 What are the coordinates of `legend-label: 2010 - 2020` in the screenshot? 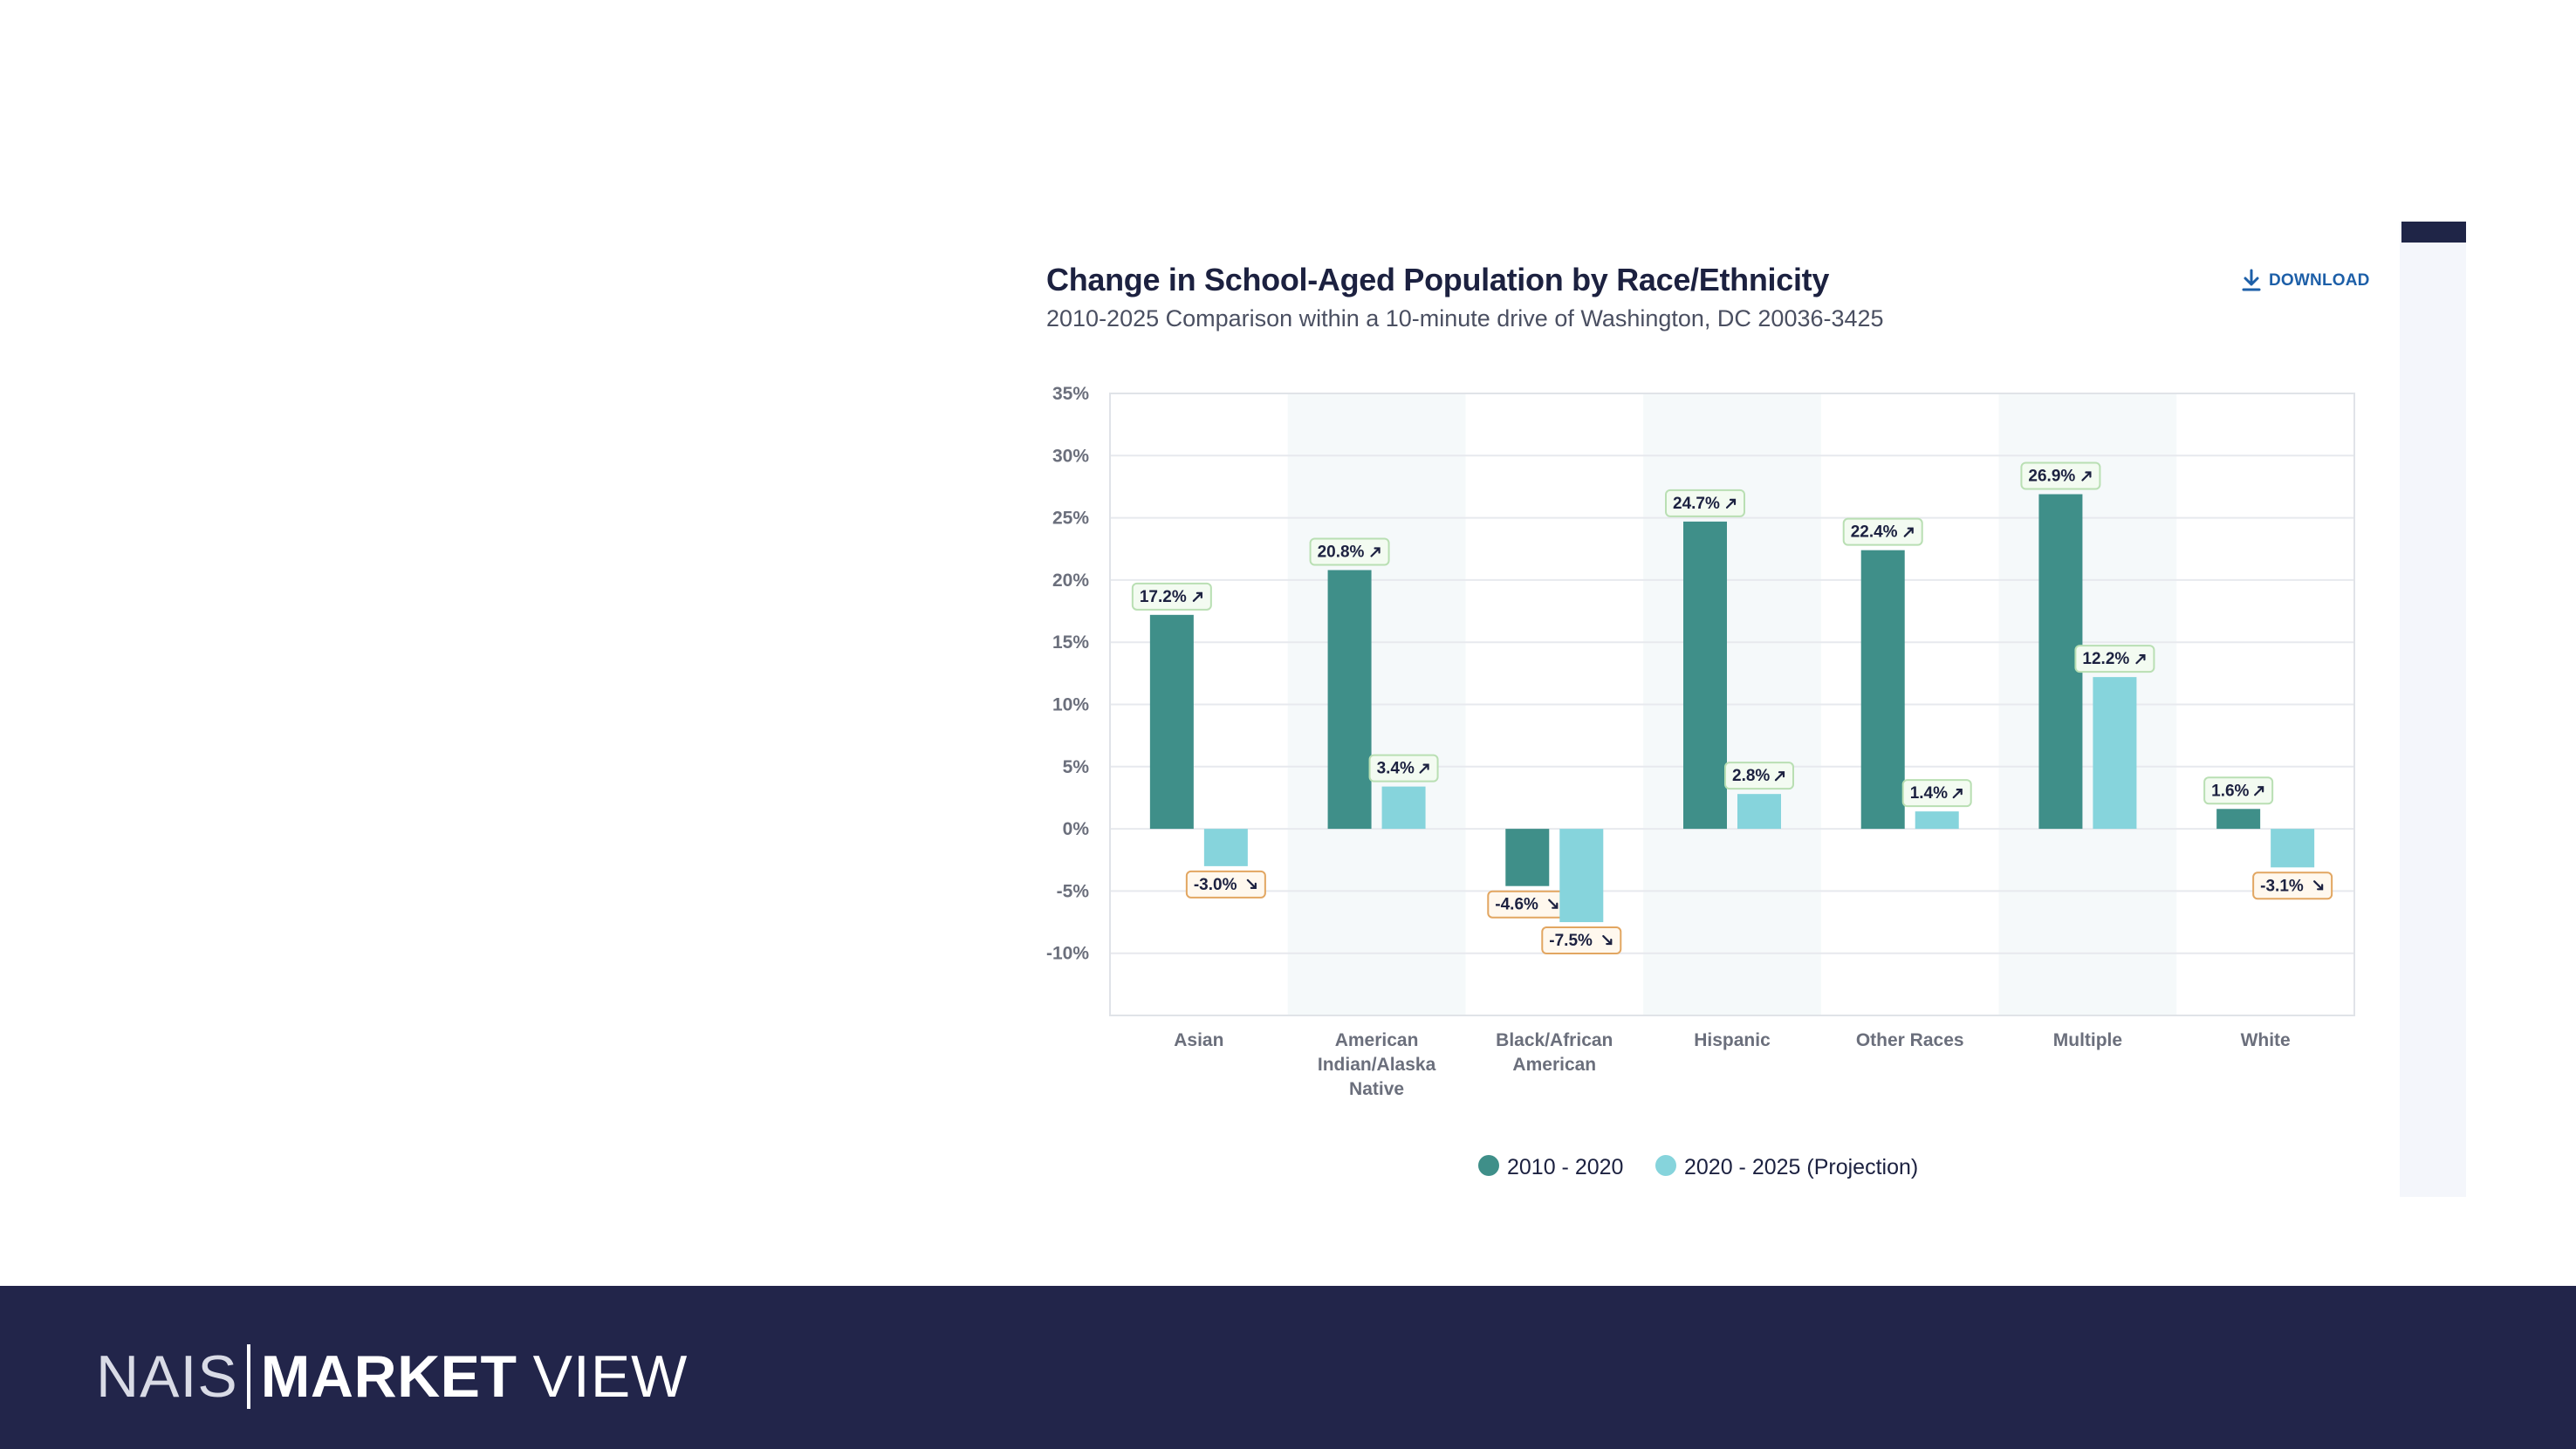 It's located at (1565, 1167).